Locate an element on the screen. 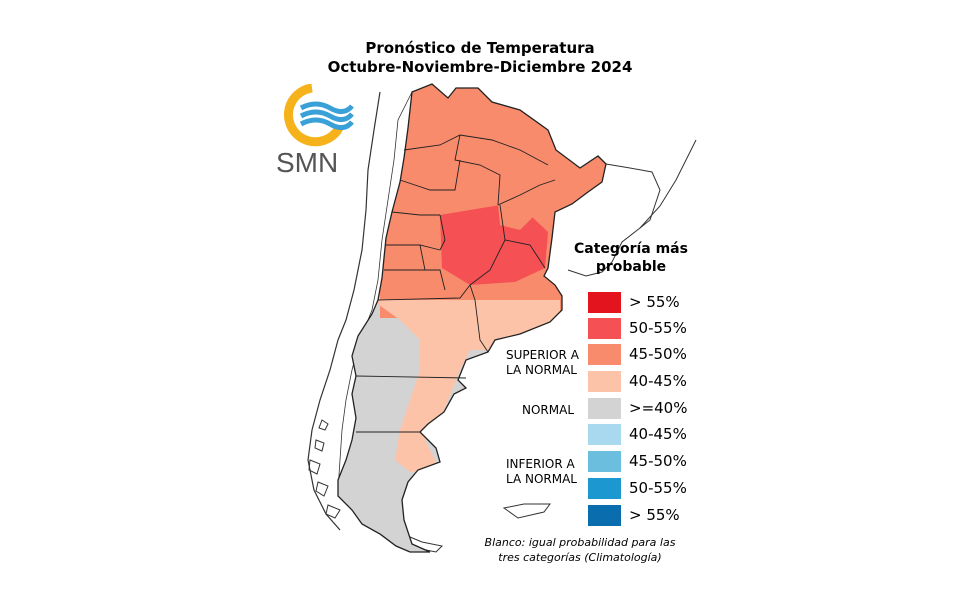 The height and width of the screenshot is (600, 960). legend-label-above-40-45: 40-45% is located at coordinates (658, 381).